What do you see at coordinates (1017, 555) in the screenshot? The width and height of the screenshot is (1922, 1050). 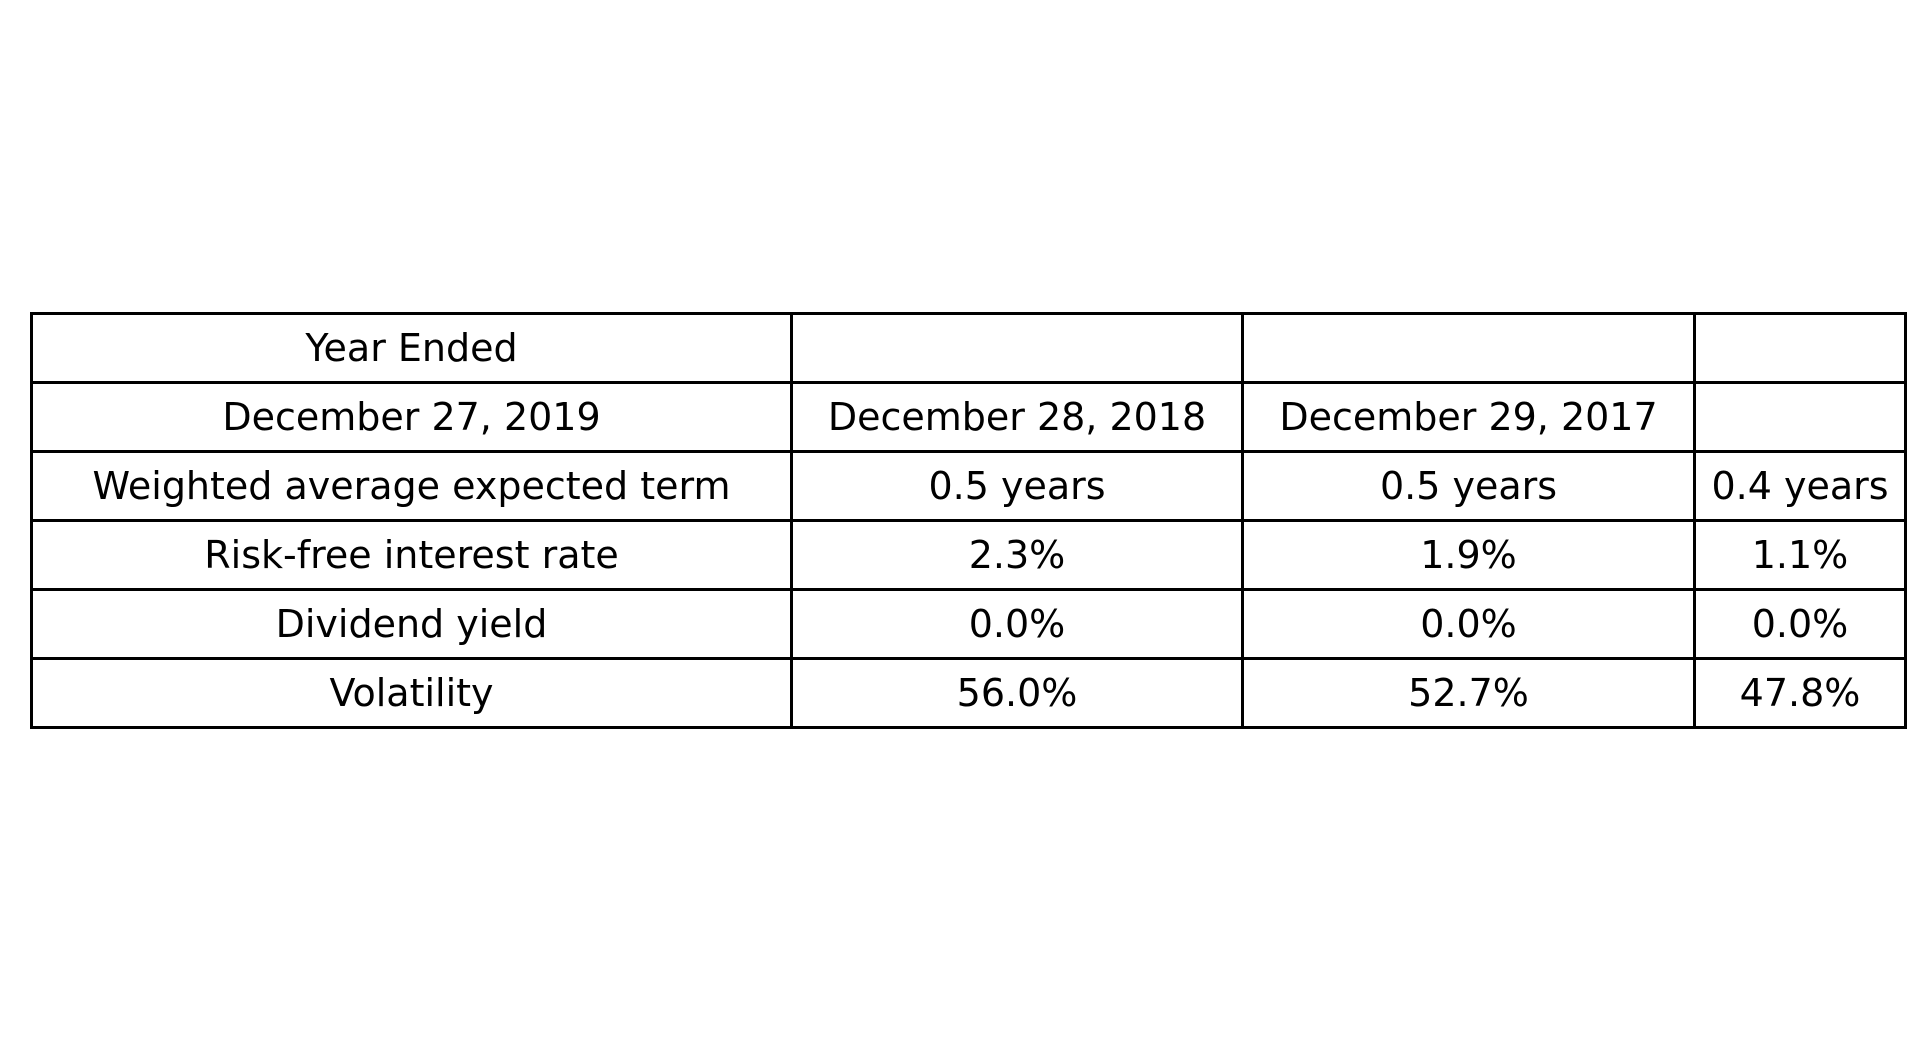 I see `table-cell: 2.3%` at bounding box center [1017, 555].